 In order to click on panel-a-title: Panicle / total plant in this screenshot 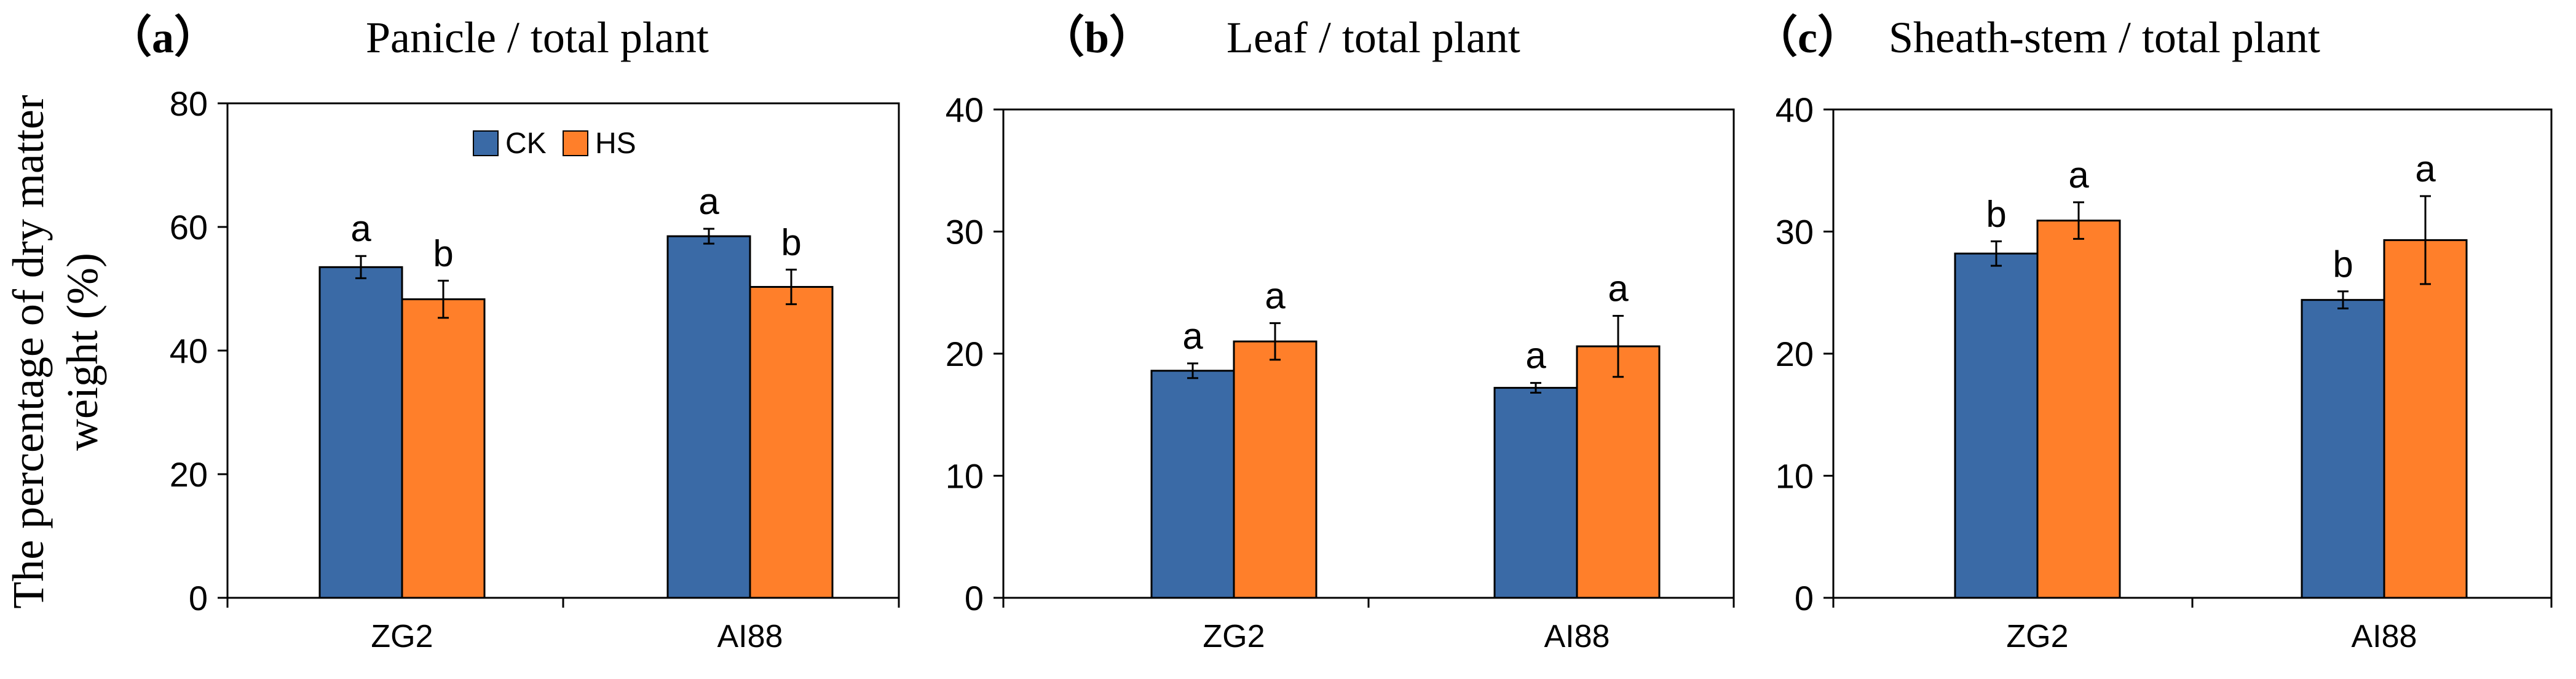, I will do `click(538, 37)`.